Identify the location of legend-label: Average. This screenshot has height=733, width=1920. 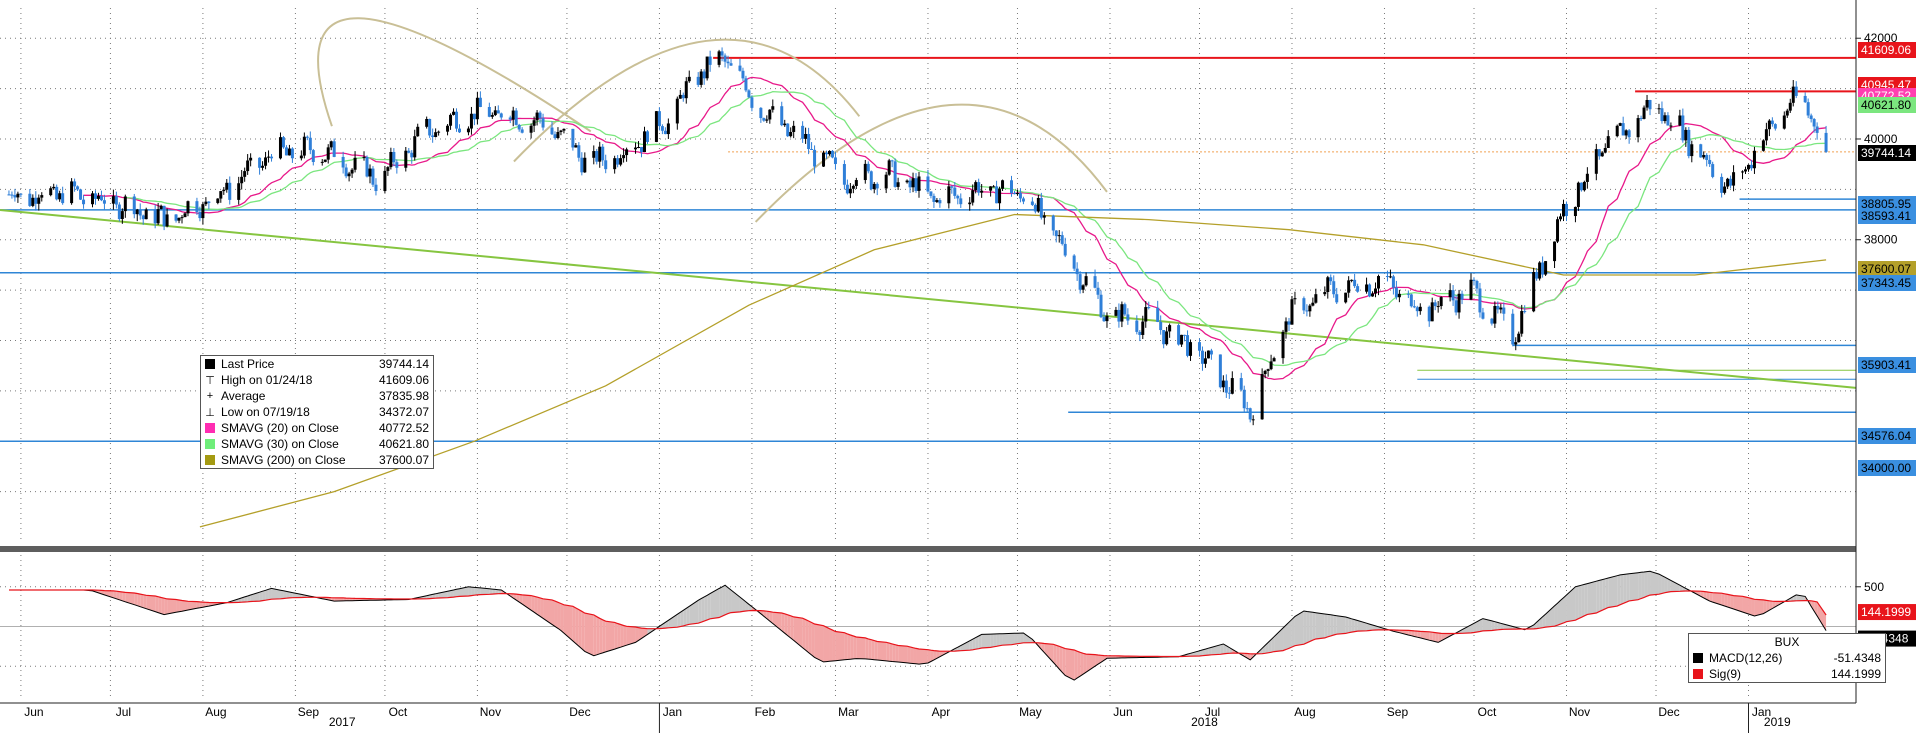
(243, 396).